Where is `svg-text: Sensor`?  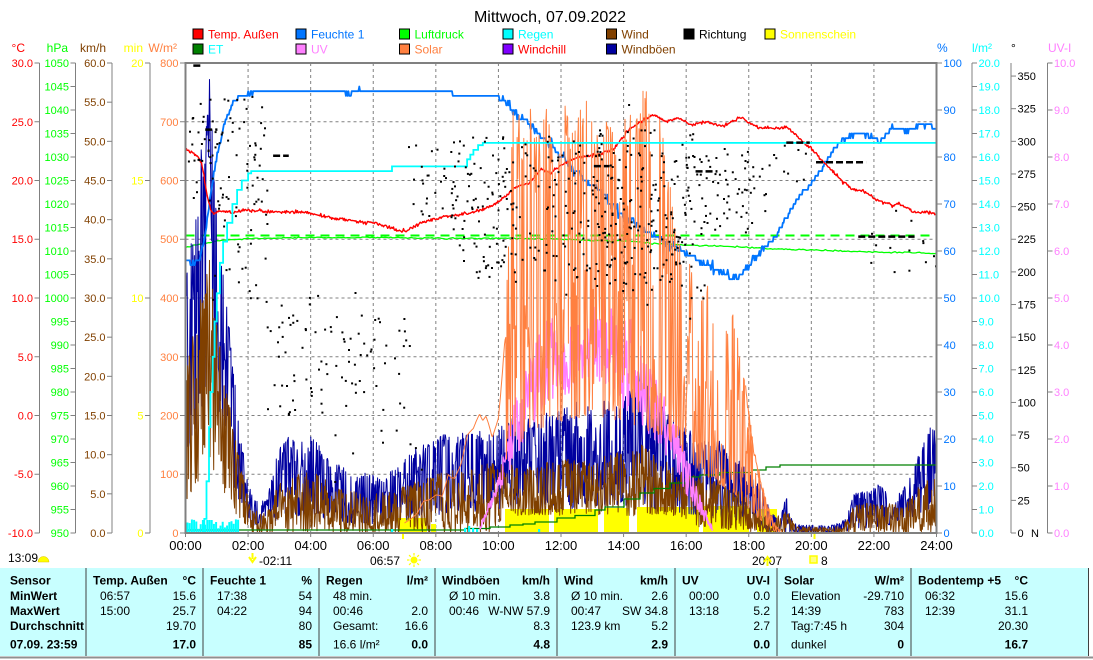
svg-text: Sensor is located at coordinates (30, 581).